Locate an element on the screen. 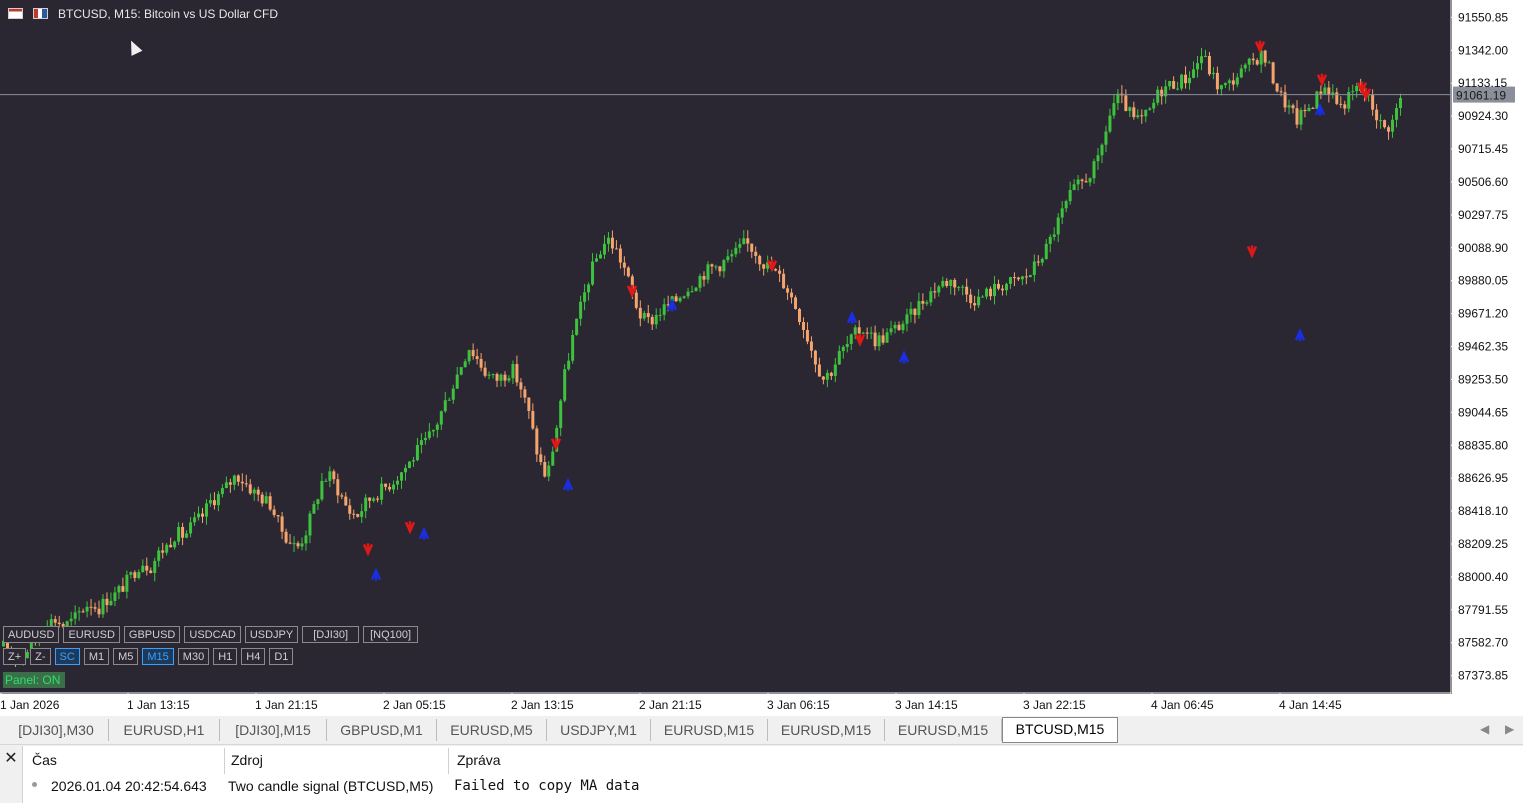 The width and height of the screenshot is (1523, 803). tab-usdjpy-m1: USDJPY,M1 is located at coordinates (599, 730).